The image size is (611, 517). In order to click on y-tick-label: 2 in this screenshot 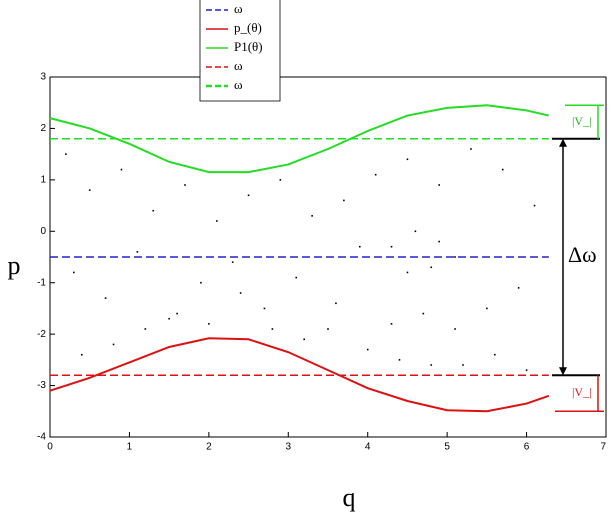, I will do `click(43, 128)`.